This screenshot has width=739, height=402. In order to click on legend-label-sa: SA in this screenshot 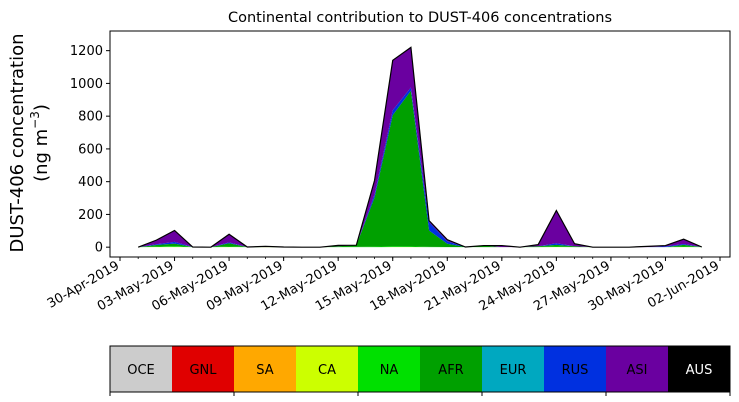, I will do `click(264, 370)`.